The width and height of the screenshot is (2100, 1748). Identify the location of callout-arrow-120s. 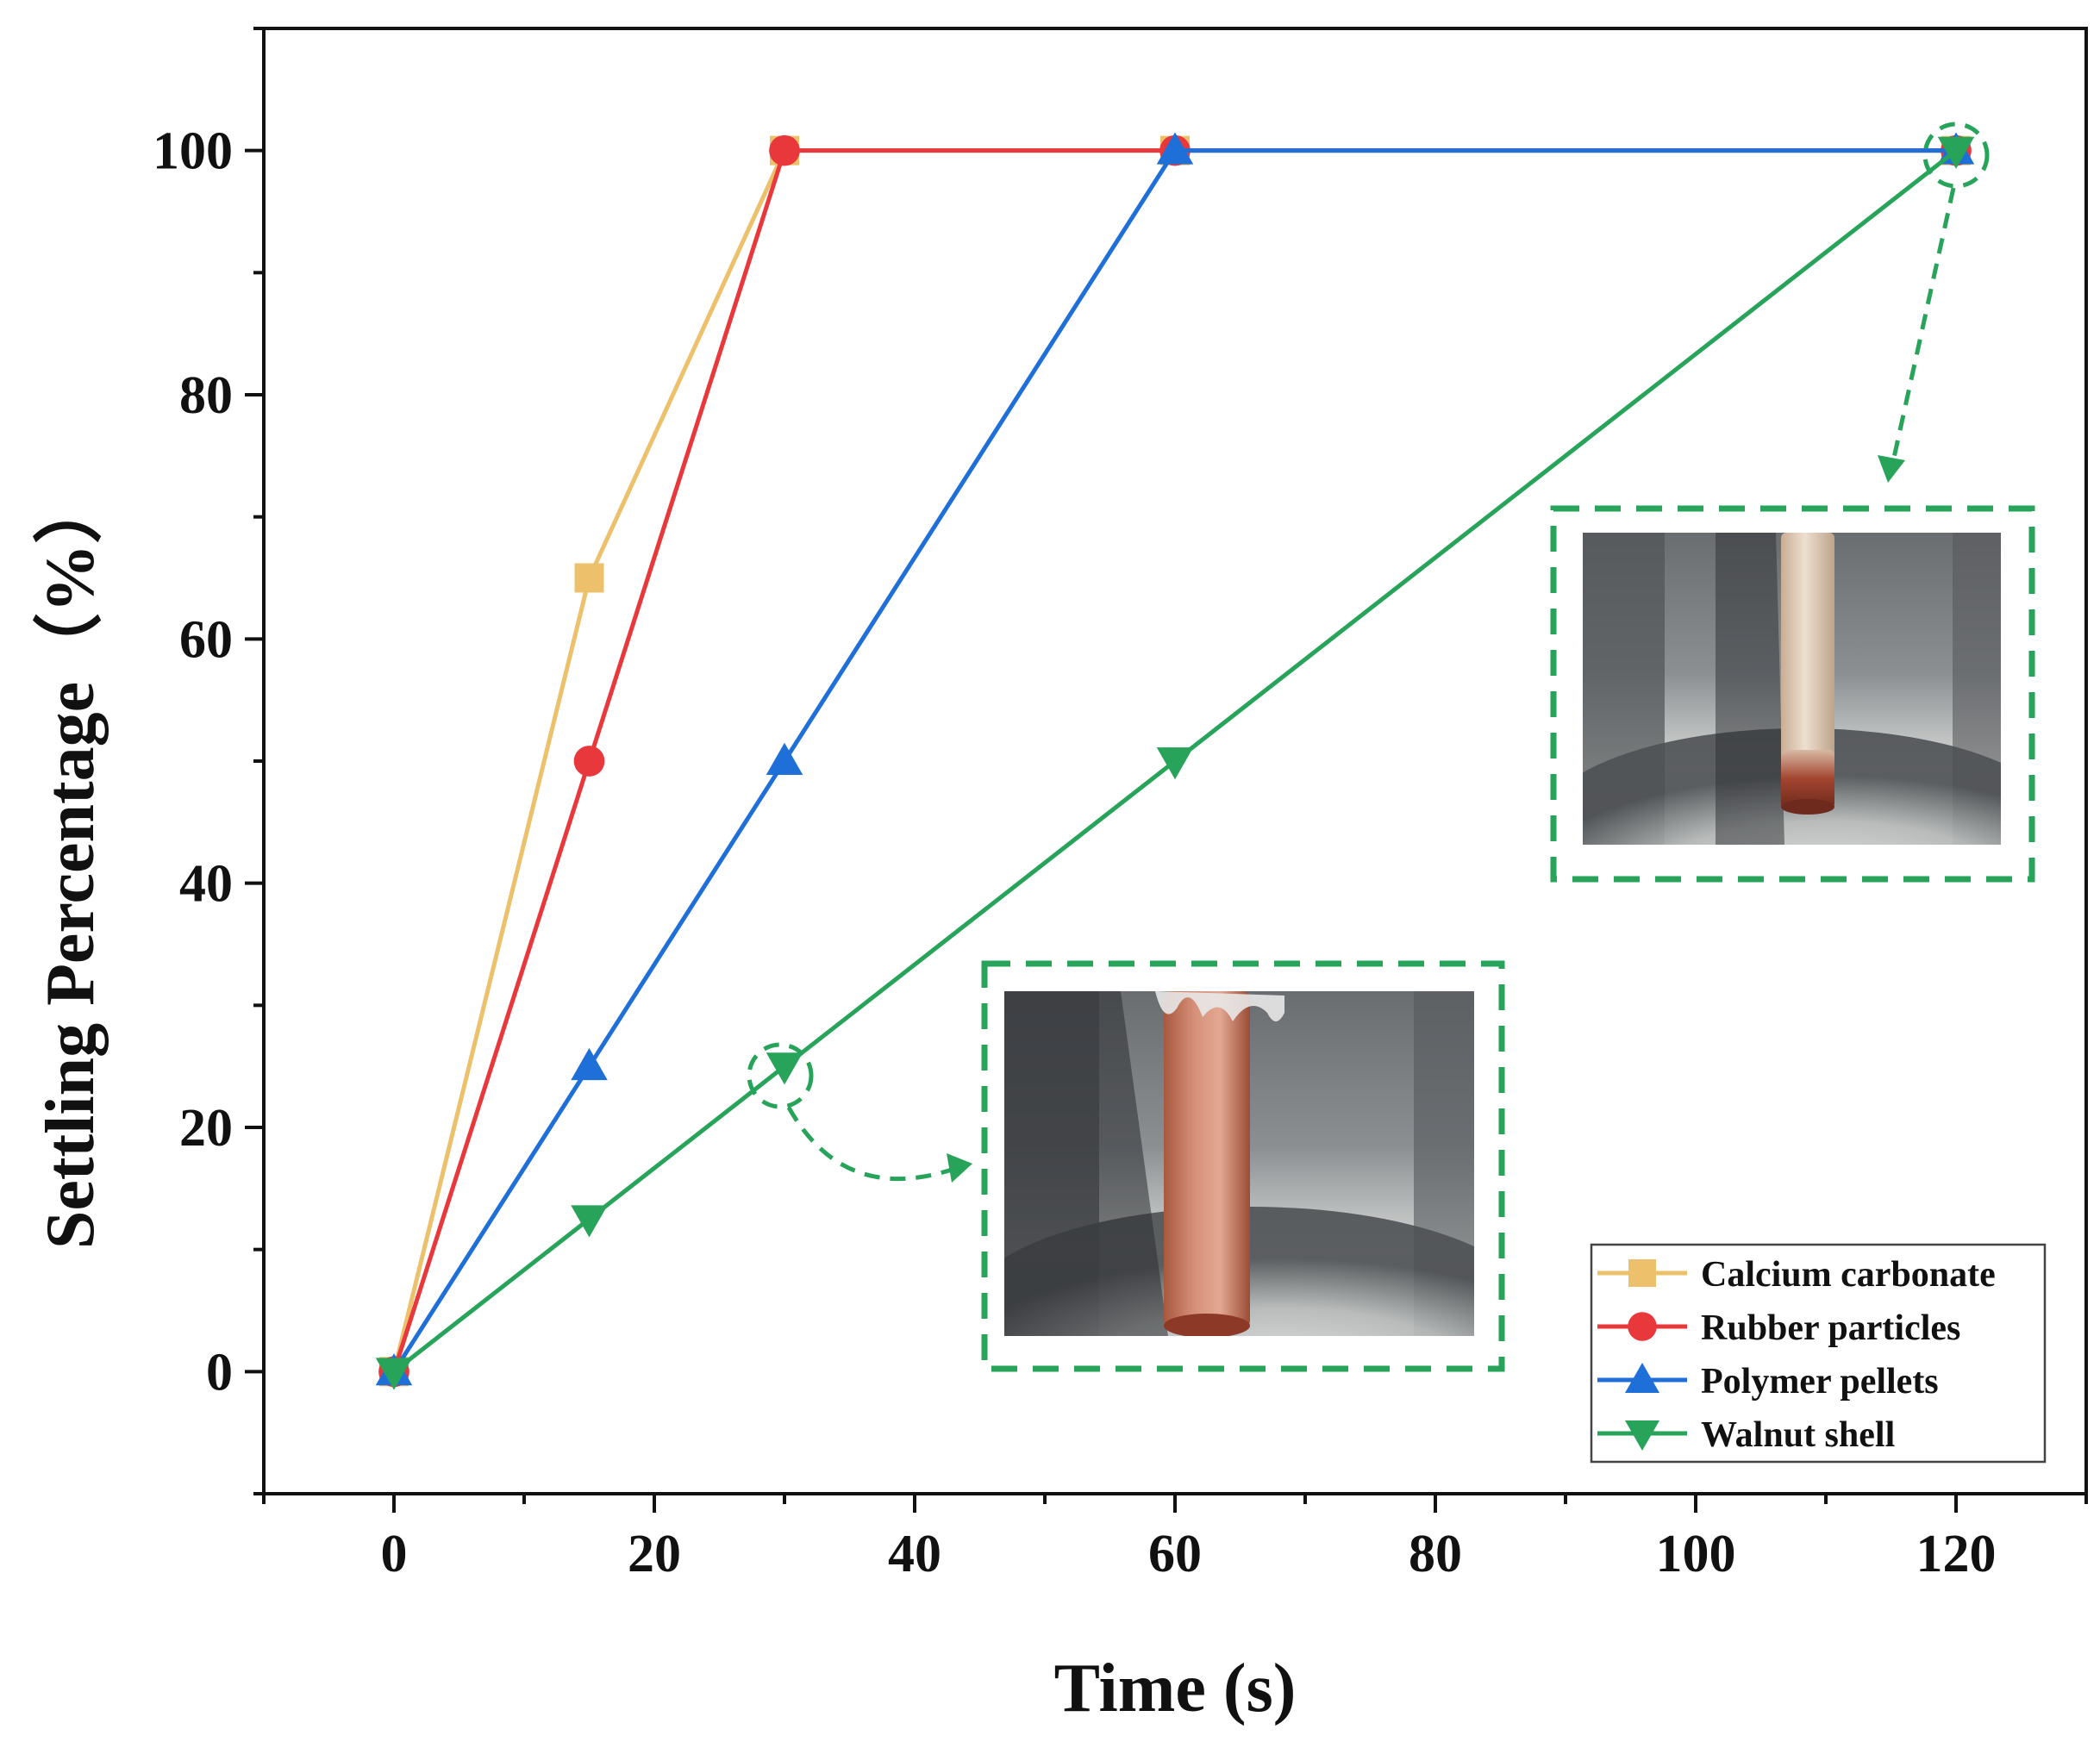
(1923, 326).